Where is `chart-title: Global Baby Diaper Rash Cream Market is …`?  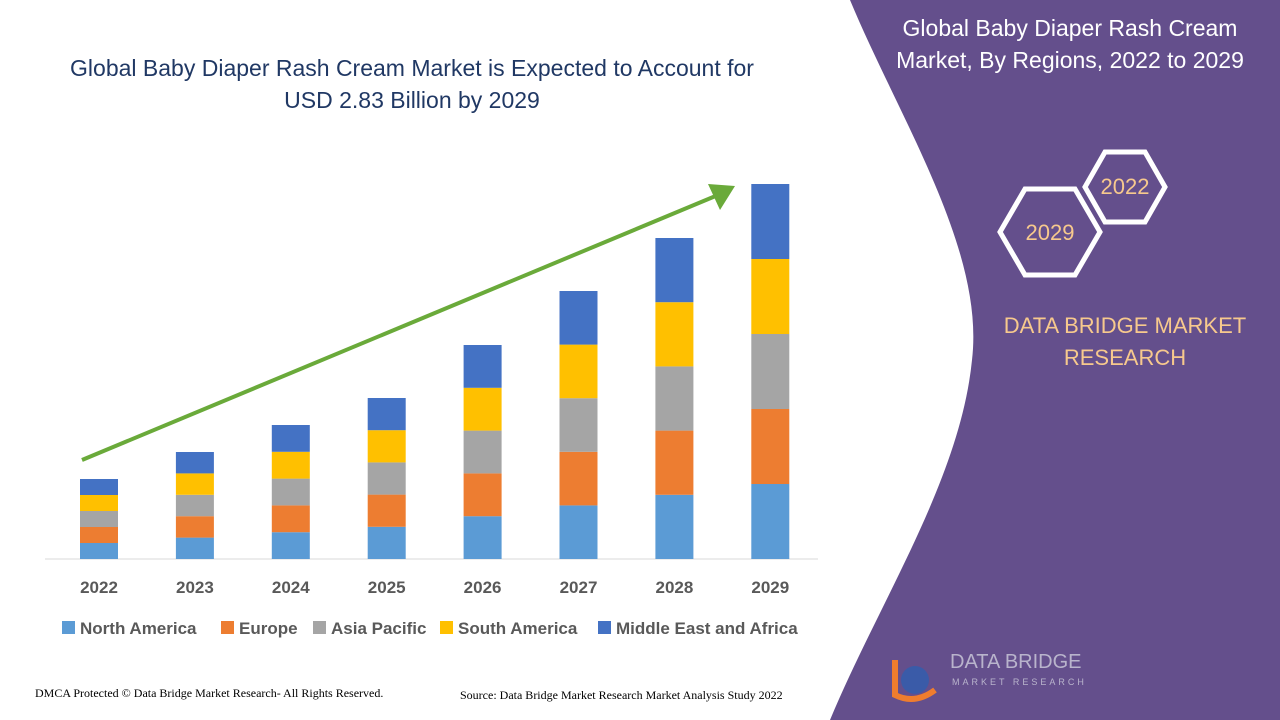 chart-title: Global Baby Diaper Rash Cream Market is … is located at coordinates (412, 84).